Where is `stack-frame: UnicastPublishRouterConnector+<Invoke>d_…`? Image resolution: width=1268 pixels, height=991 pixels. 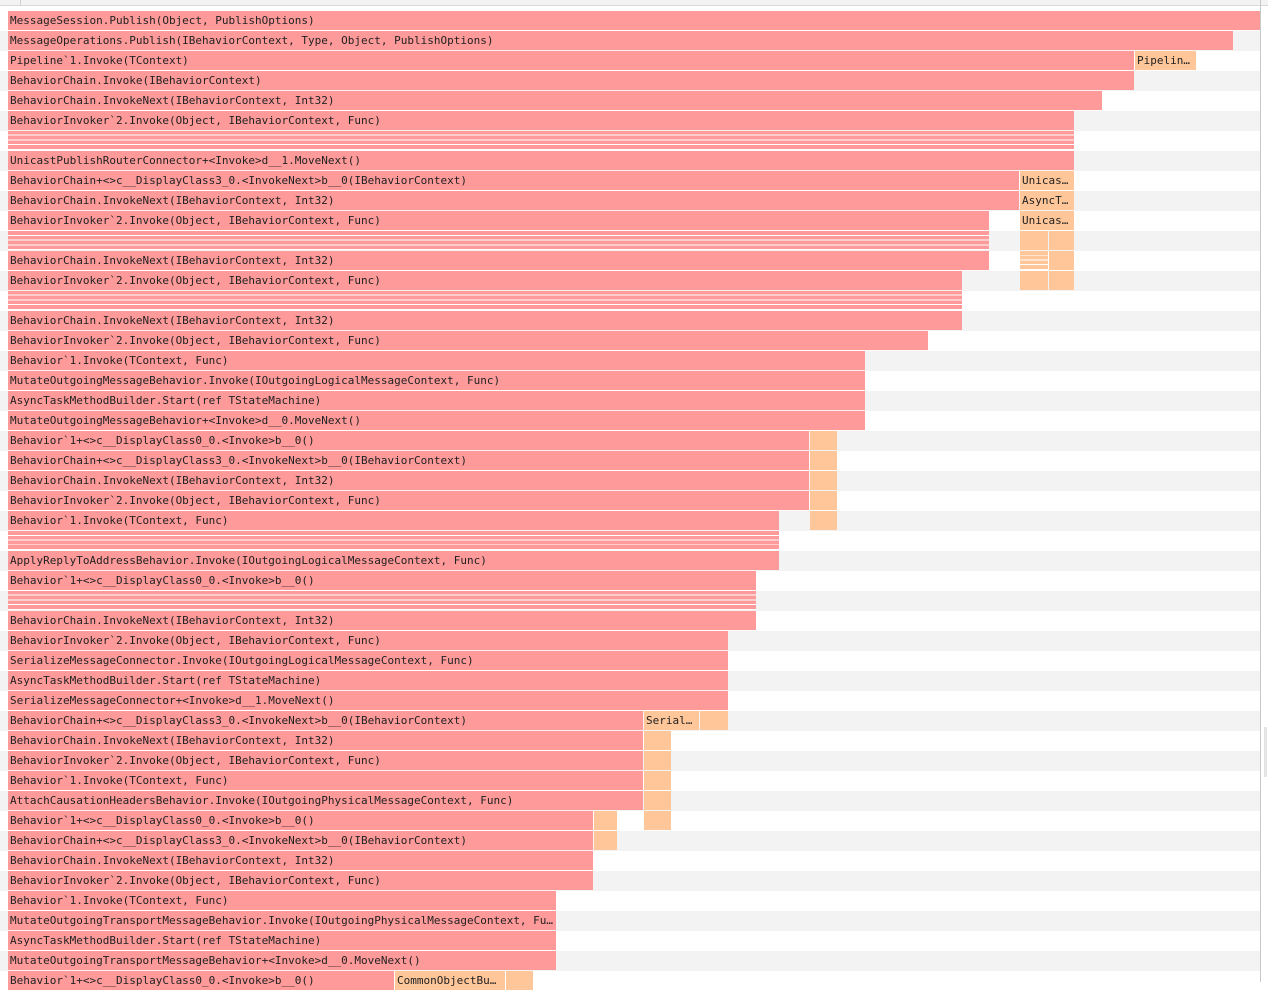
stack-frame: UnicastPublishRouterConnector+<Invoke>d_… is located at coordinates (541, 160).